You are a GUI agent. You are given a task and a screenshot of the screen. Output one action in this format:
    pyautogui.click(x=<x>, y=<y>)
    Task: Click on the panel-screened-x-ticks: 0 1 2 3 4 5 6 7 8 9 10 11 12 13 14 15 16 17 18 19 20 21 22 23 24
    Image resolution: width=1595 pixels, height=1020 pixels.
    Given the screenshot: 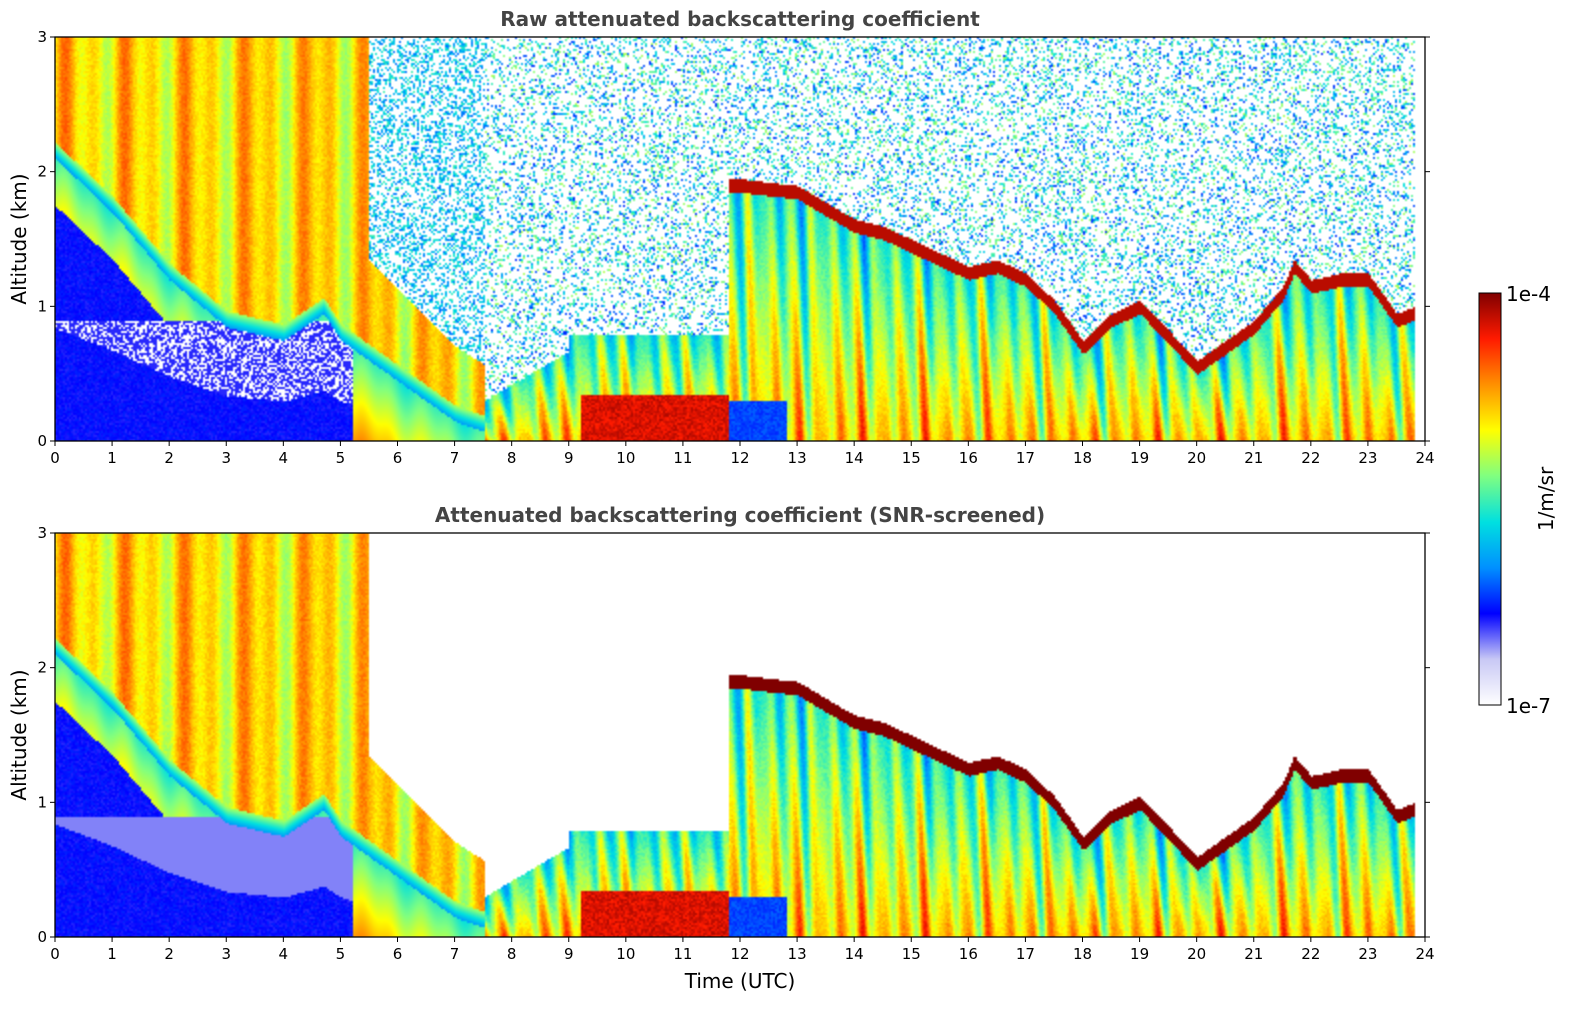 What is the action you would take?
    pyautogui.click(x=742, y=950)
    